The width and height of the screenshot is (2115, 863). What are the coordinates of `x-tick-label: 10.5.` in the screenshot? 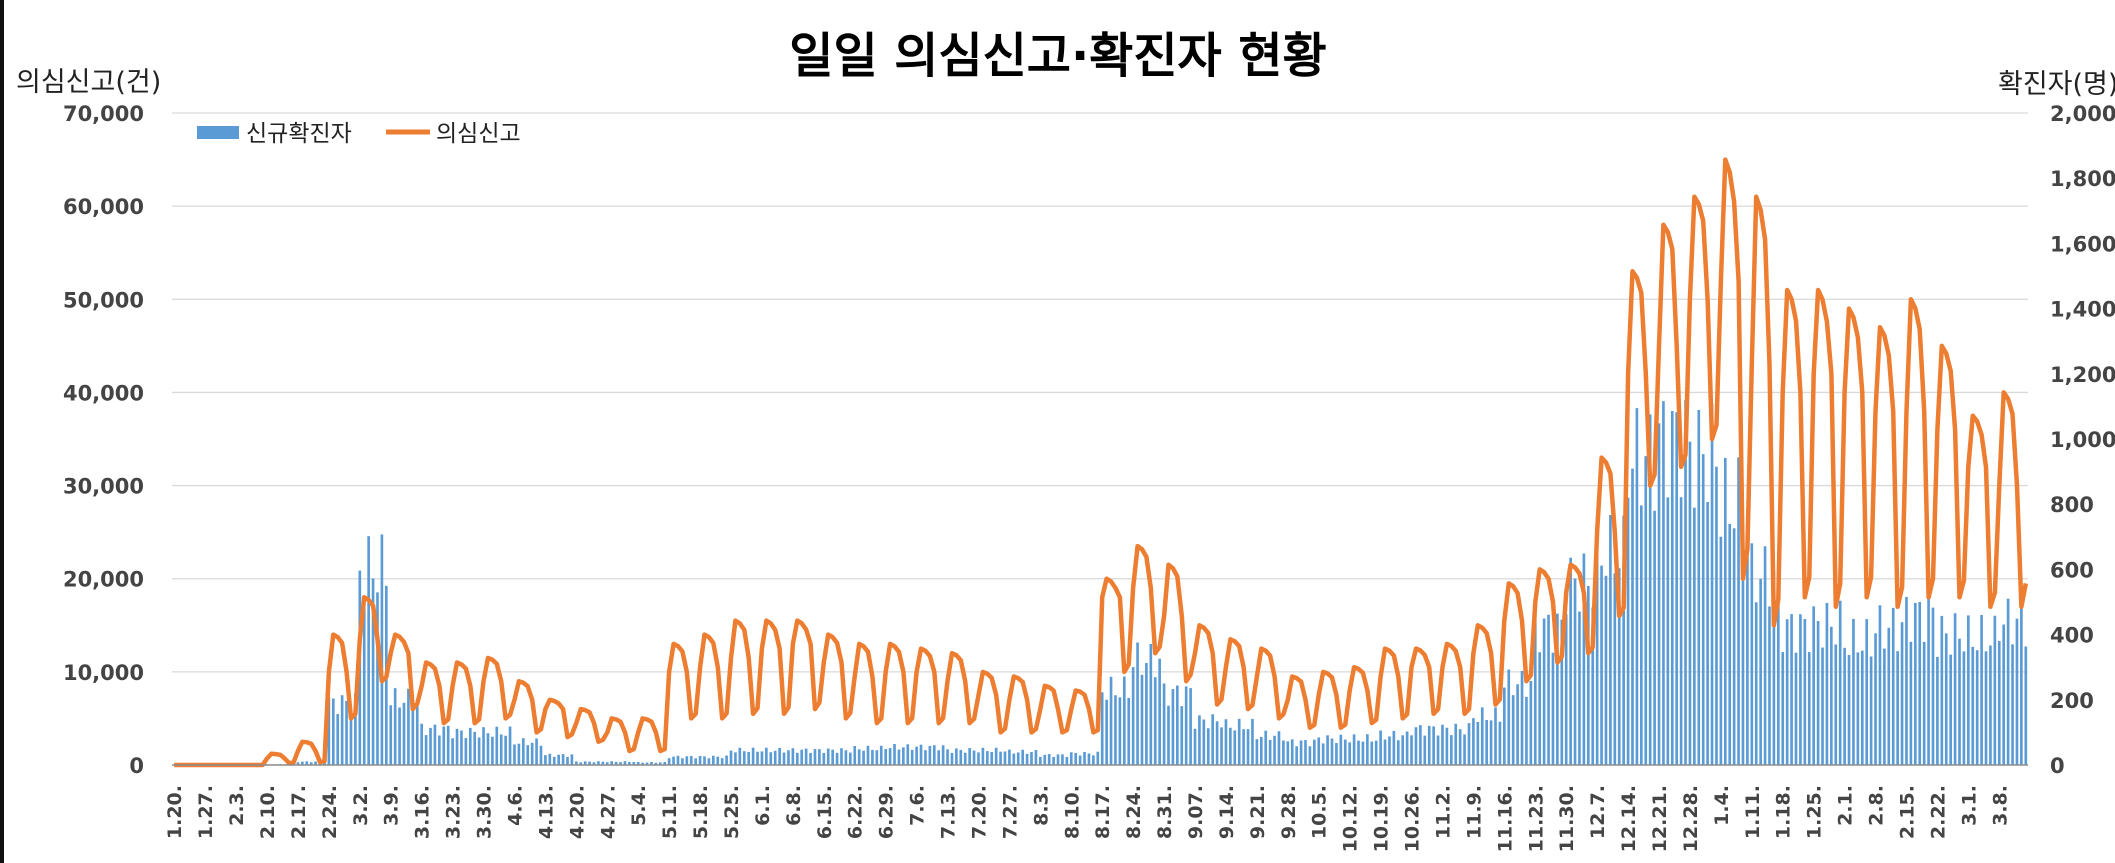 It's located at (1320, 812).